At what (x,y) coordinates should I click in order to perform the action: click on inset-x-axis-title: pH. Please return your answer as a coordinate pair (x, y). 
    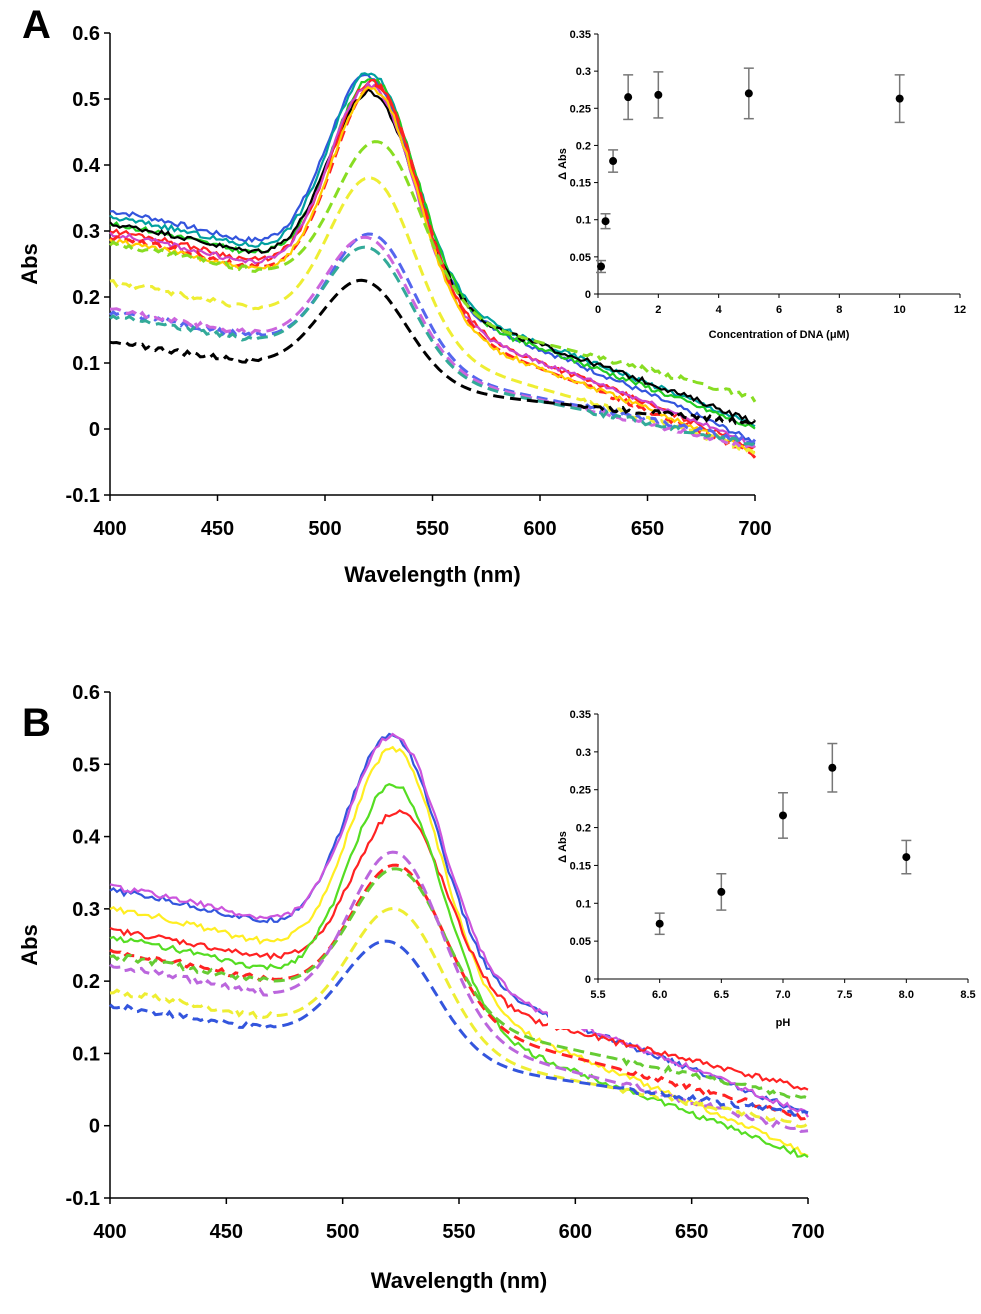
    Looking at the image, I should click on (783, 1023).